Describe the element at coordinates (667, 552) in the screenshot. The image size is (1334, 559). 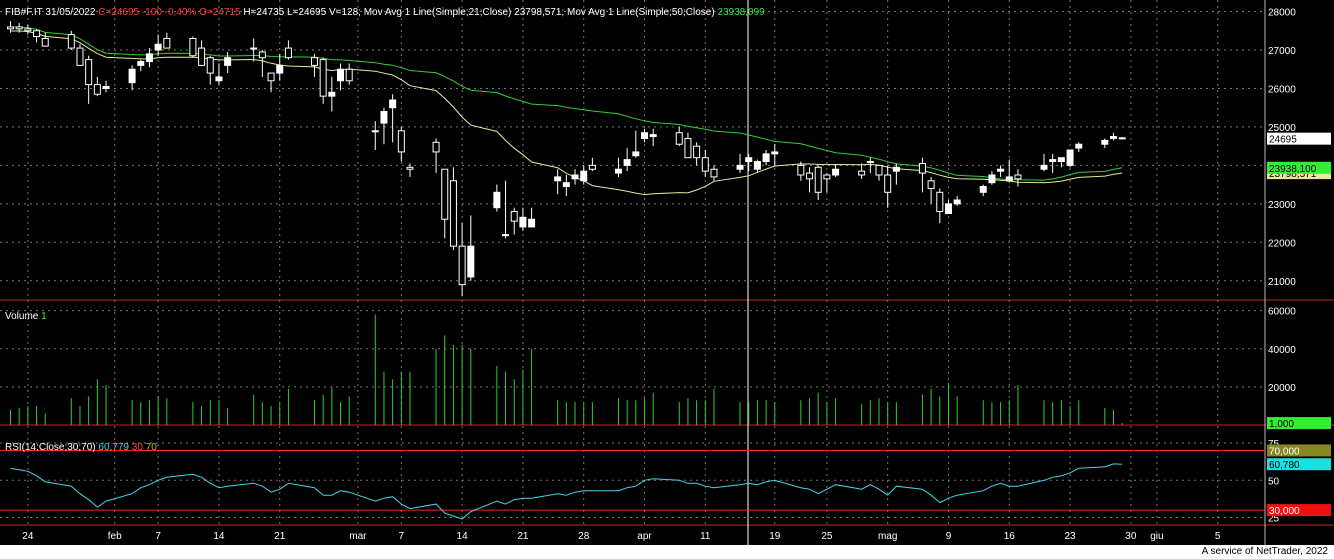
I see `footer: A service of NetTrader, 2022` at that location.